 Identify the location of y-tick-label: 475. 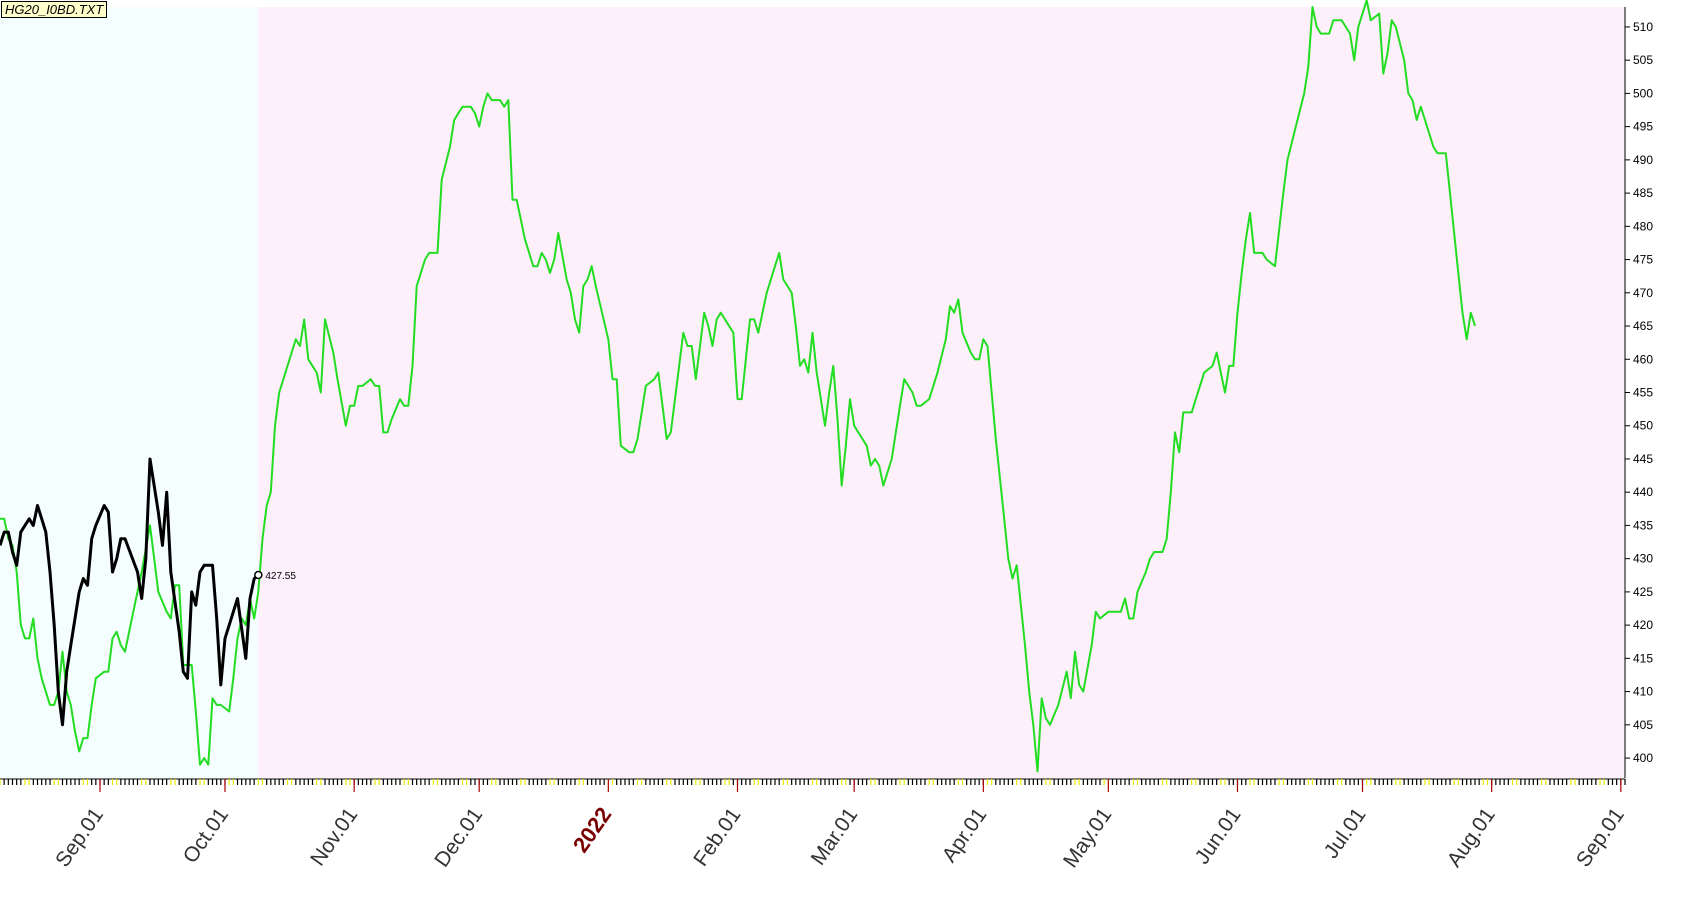
(1643, 260).